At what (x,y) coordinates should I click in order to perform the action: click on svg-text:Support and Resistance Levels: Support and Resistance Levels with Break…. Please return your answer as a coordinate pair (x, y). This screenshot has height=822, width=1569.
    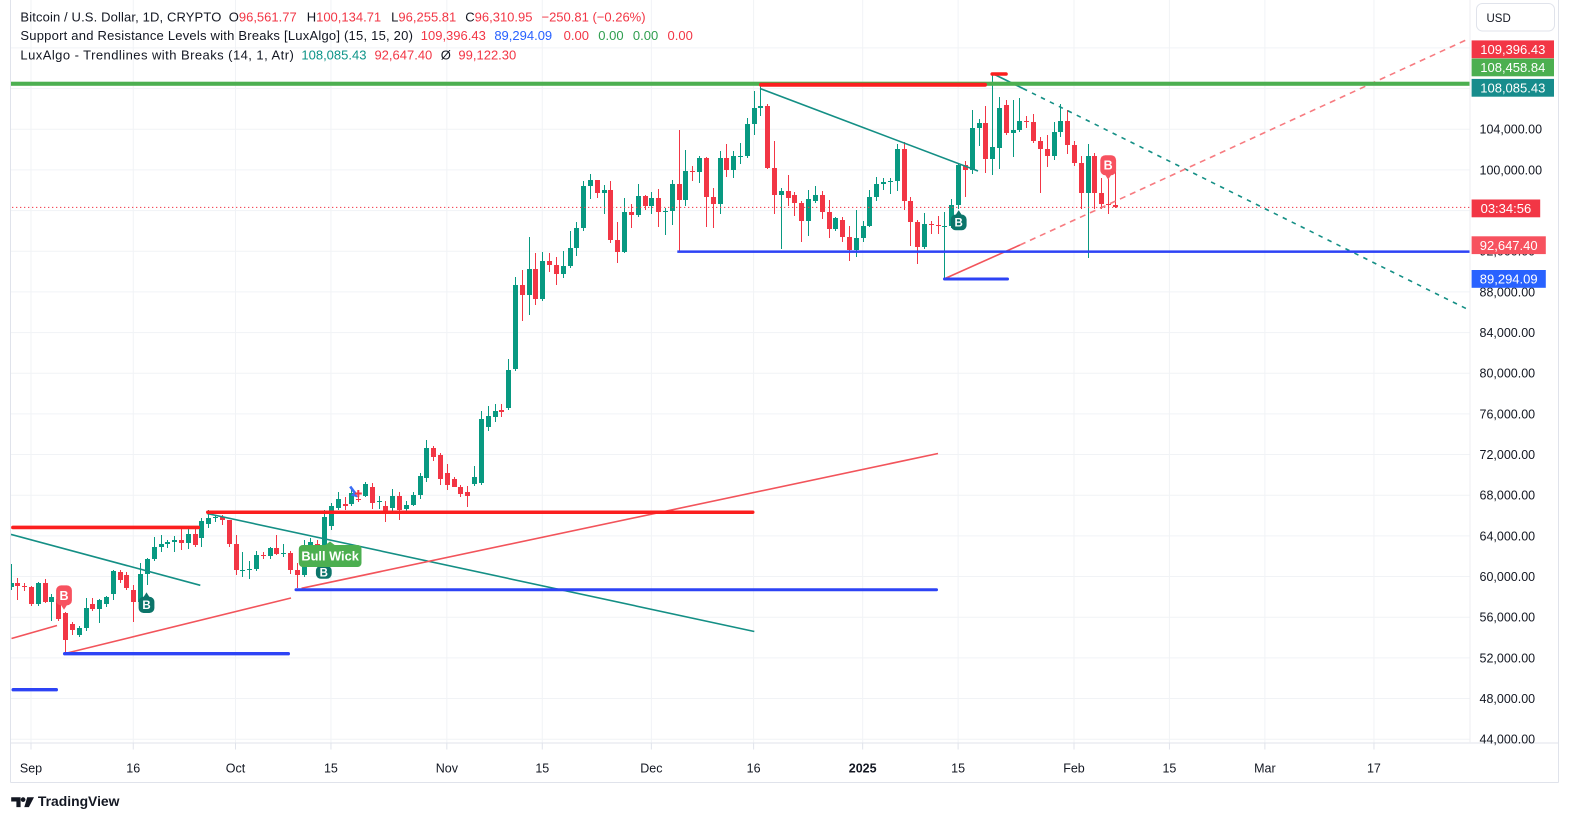
    Looking at the image, I should click on (356, 35).